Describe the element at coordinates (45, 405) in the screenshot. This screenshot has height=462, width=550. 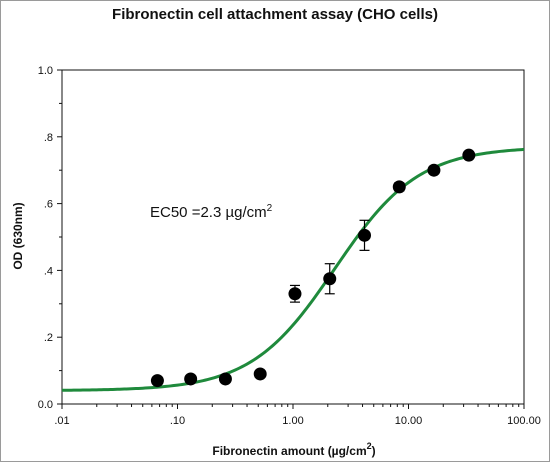
I see `y-tick-label: 0.0` at that location.